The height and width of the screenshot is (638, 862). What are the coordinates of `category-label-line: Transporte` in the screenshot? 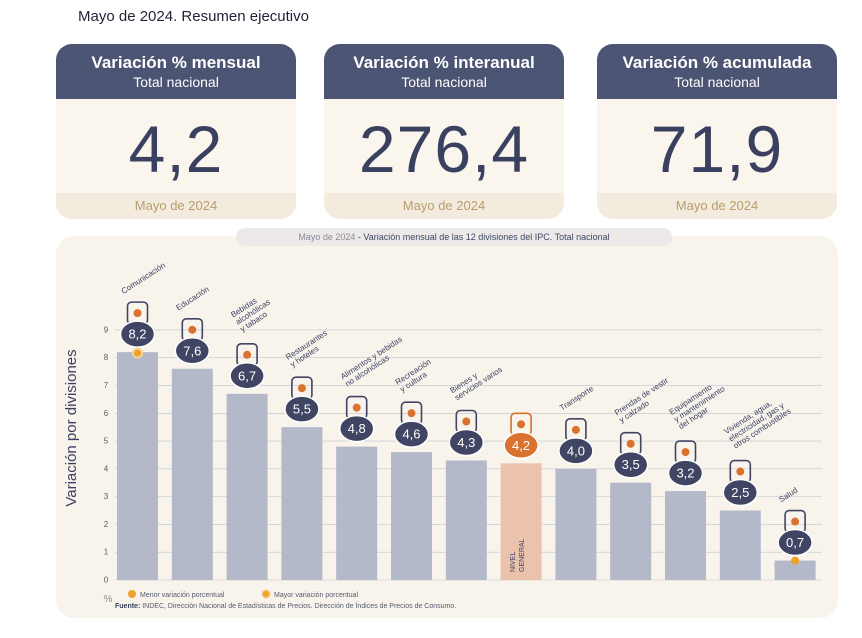 It's located at (577, 398).